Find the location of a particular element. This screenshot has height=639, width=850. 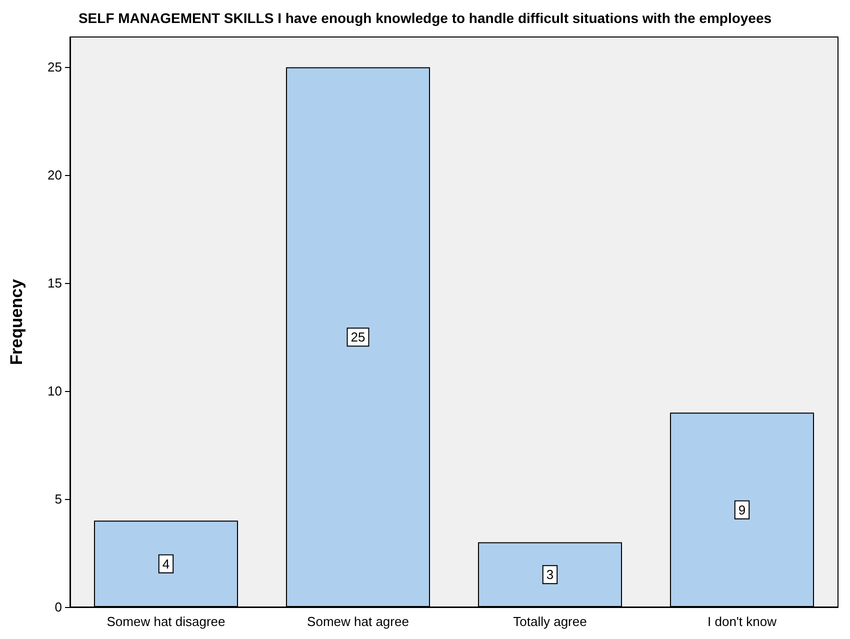

x-tick-label: Somew hat agree is located at coordinates (358, 621).